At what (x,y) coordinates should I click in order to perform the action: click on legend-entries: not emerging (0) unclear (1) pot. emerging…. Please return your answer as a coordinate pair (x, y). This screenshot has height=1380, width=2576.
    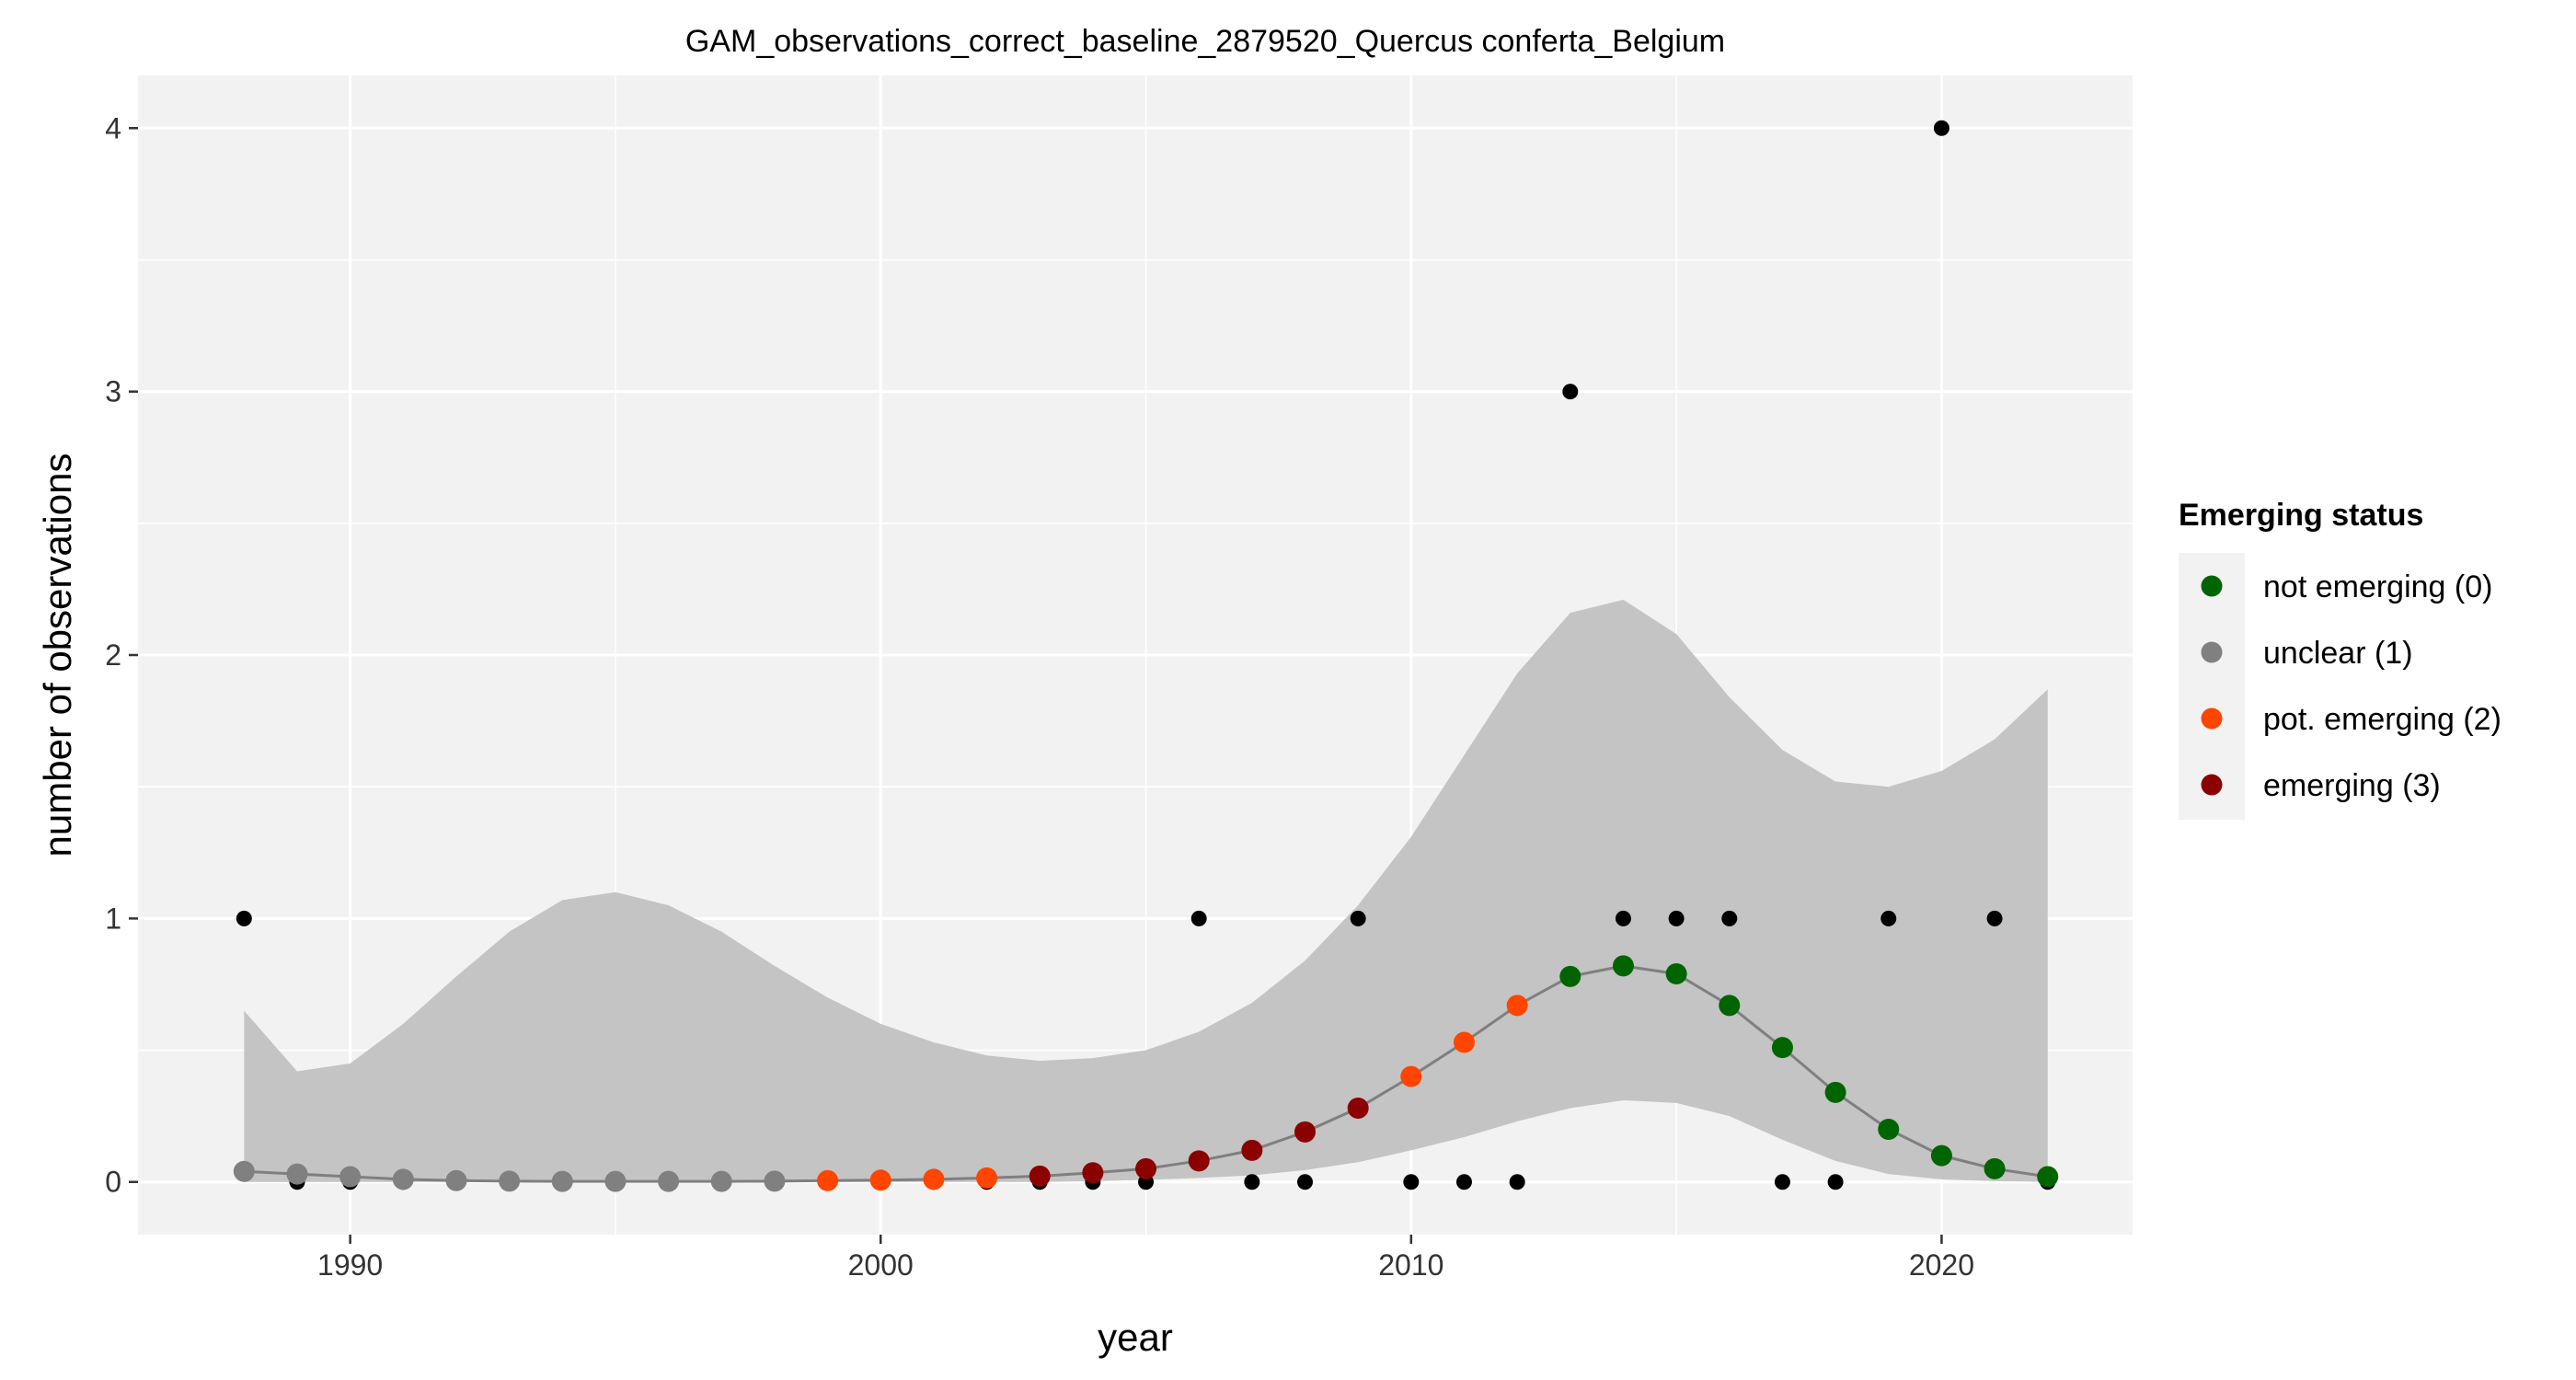
    Looking at the image, I should click on (2351, 686).